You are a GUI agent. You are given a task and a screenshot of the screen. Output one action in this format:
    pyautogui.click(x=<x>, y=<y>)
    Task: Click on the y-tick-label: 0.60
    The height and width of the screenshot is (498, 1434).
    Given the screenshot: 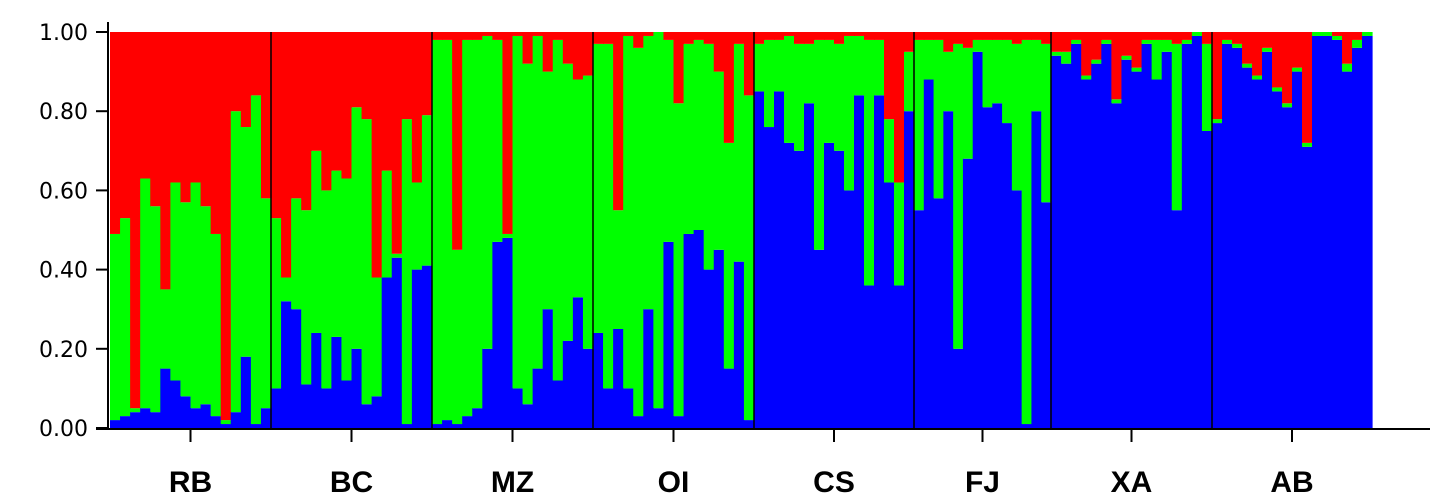 What is the action you would take?
    pyautogui.click(x=63, y=191)
    